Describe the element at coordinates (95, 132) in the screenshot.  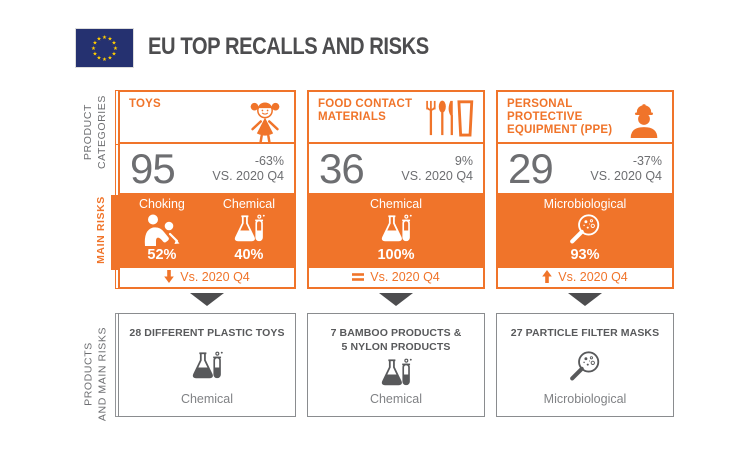
I see `sidebar-label-product-categories: PRODUCT CATEGORIES` at that location.